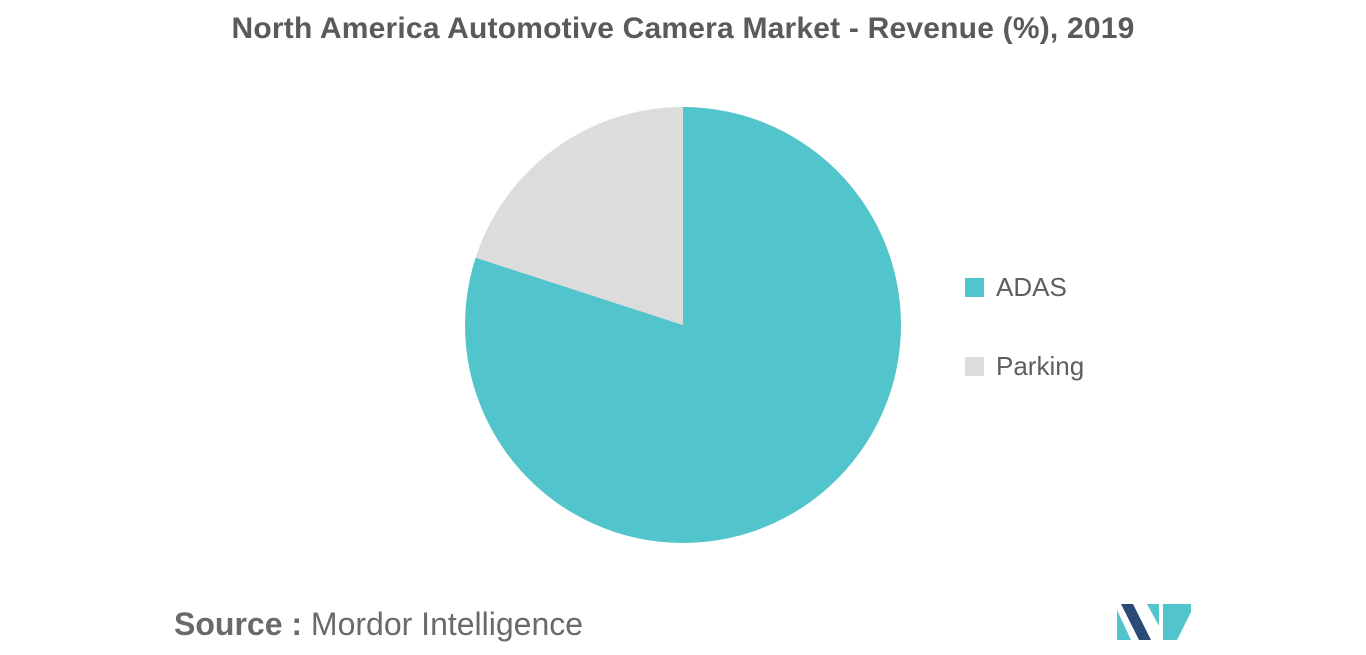  I want to click on legend-swatch-adas, so click(974, 287).